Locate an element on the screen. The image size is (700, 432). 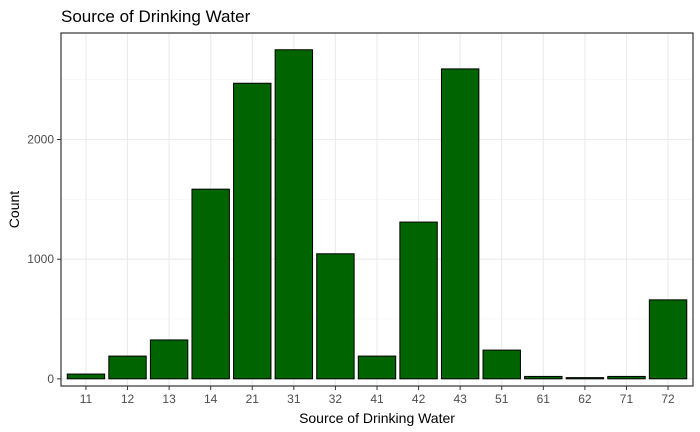
y-tick-label: 1000 is located at coordinates (40, 259).